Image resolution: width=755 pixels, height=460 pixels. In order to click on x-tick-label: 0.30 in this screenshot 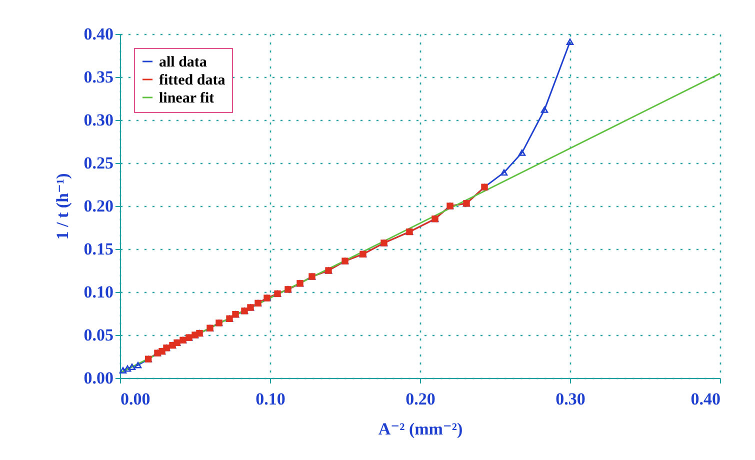, I will do `click(571, 399)`.